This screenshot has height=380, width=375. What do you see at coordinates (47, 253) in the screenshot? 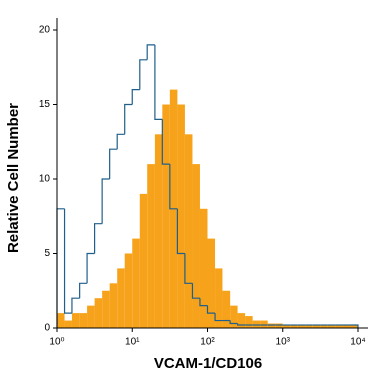
I see `y-tick-label: 5` at bounding box center [47, 253].